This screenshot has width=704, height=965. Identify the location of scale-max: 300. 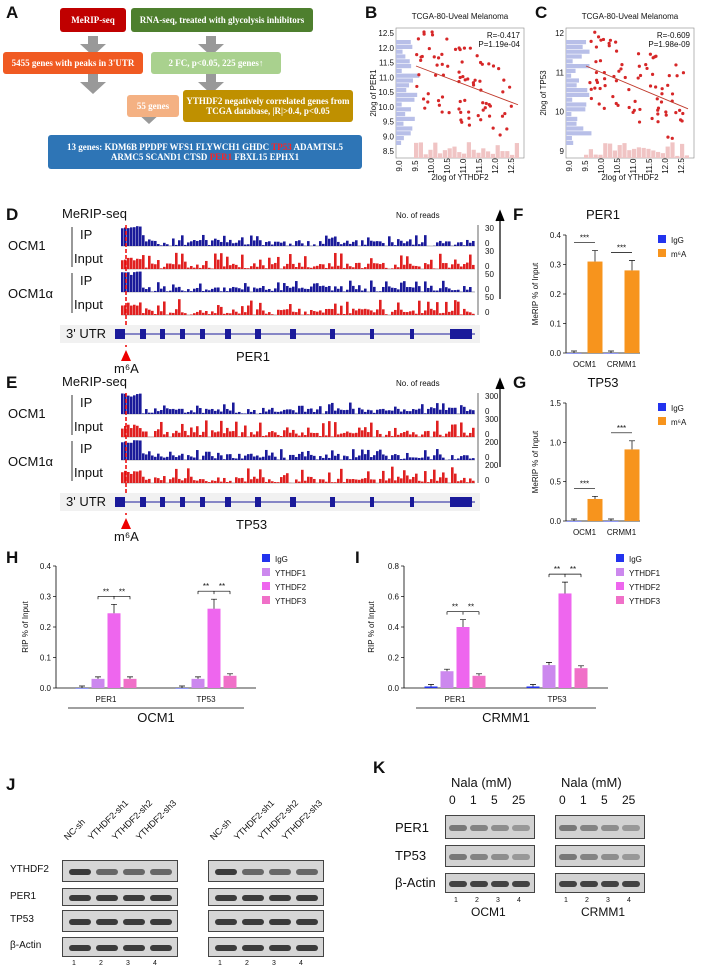
(492, 396).